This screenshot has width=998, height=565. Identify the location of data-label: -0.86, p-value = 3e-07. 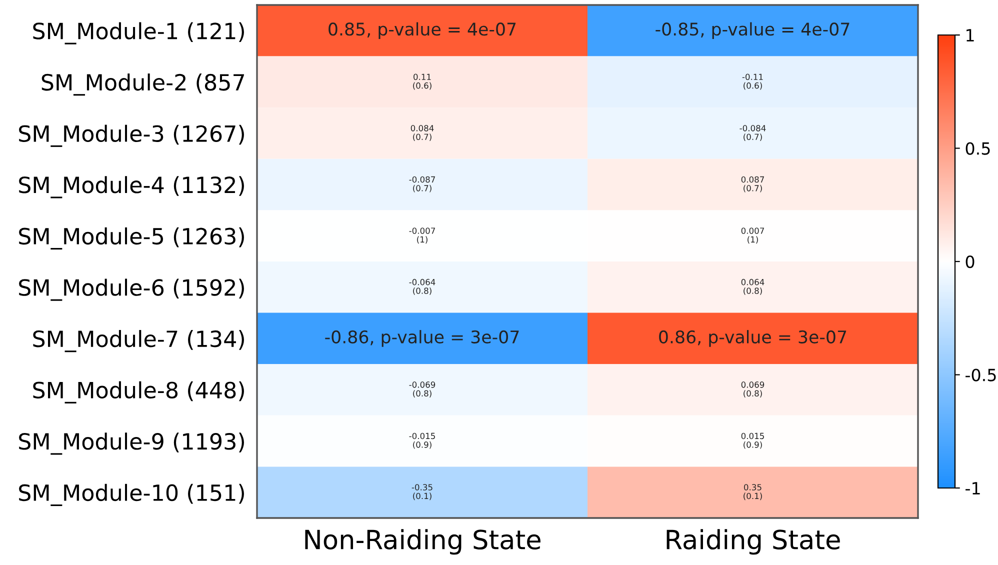
(422, 338).